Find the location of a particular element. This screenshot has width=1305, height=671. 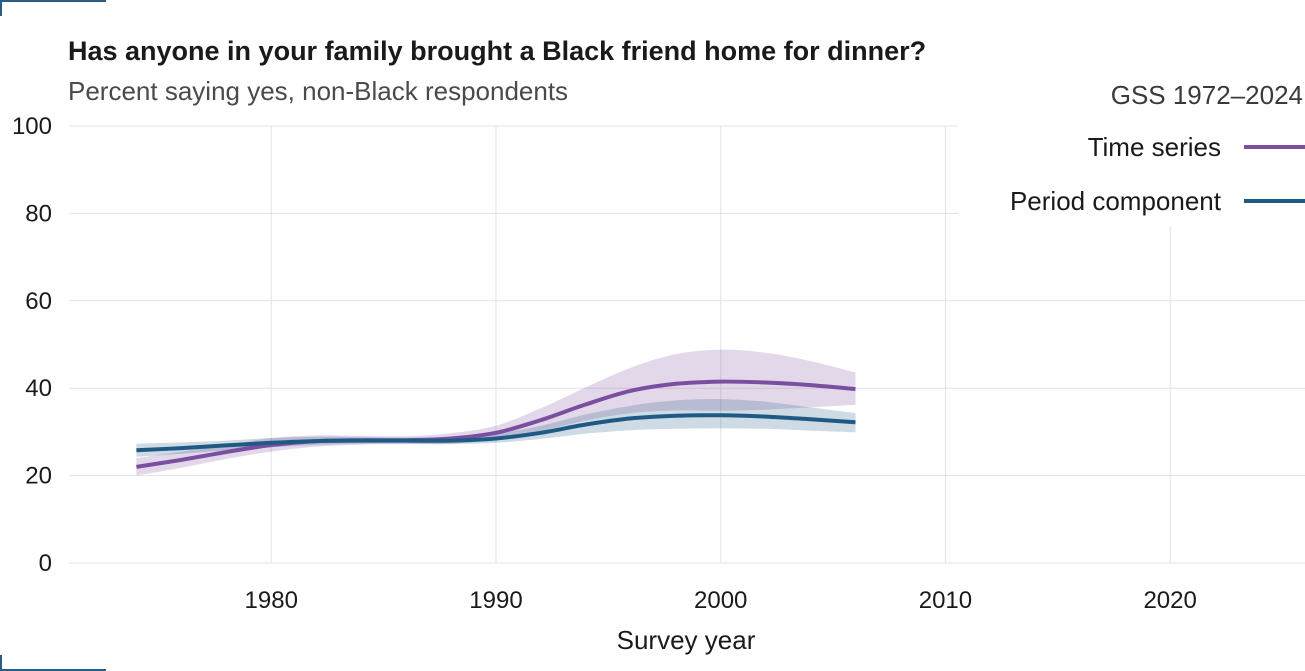

legend-label-period-component: Period component is located at coordinates (1116, 201).